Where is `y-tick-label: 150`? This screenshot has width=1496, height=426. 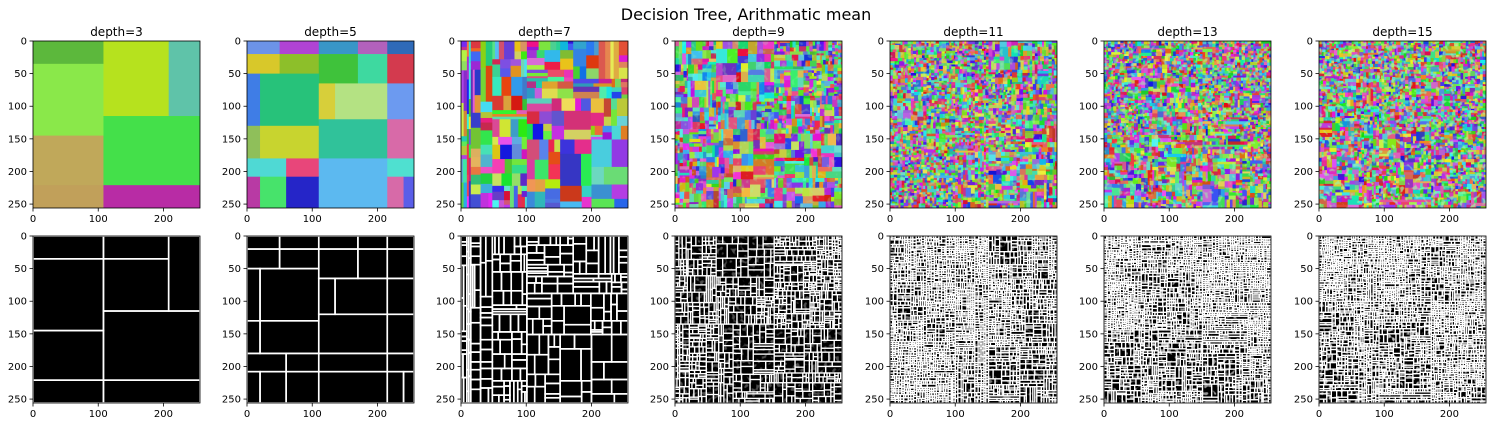
y-tick-label: 150 is located at coordinates (17, 139).